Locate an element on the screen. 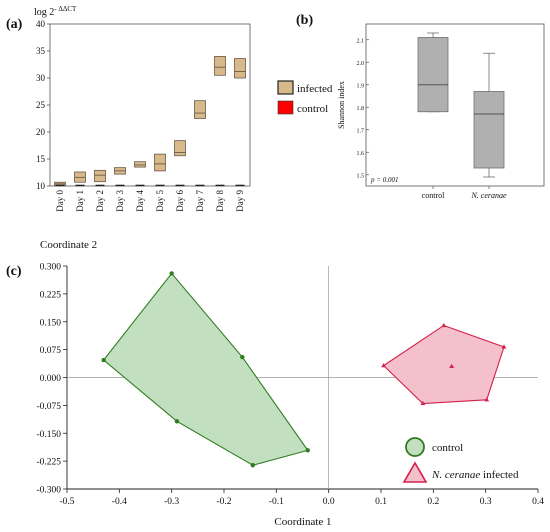  panel-a-ytick-label: 30 is located at coordinates (41, 78).